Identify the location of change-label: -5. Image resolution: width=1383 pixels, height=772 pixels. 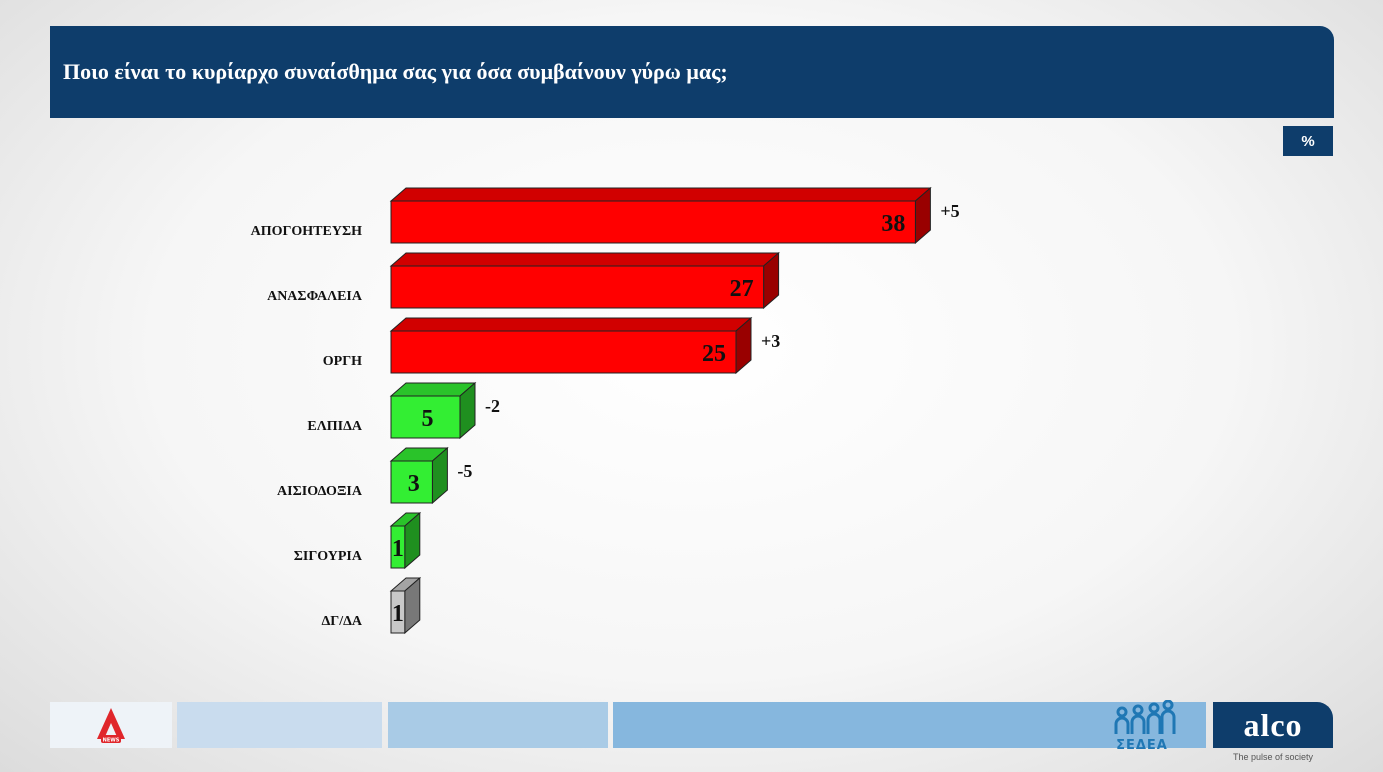
(464, 471).